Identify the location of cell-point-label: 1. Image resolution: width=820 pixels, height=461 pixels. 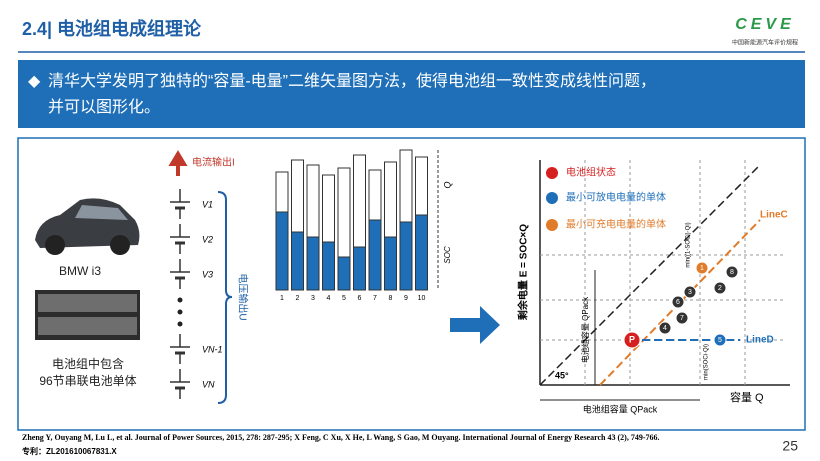
(702, 268).